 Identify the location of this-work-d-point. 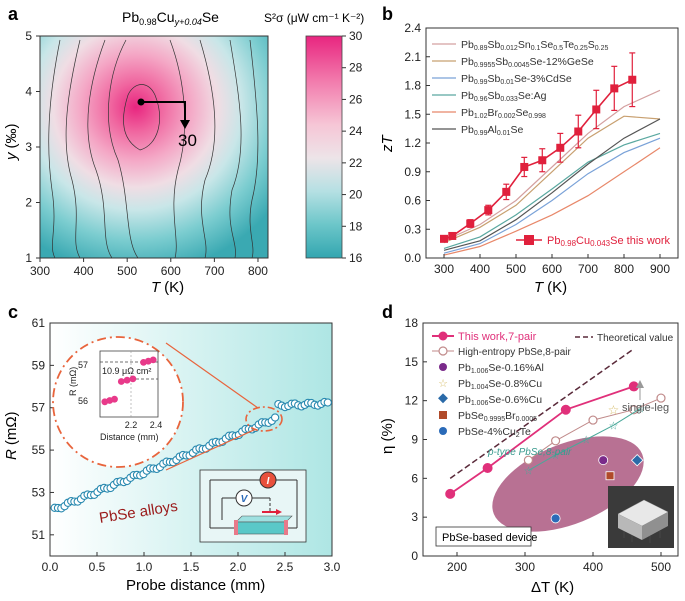
(487, 467).